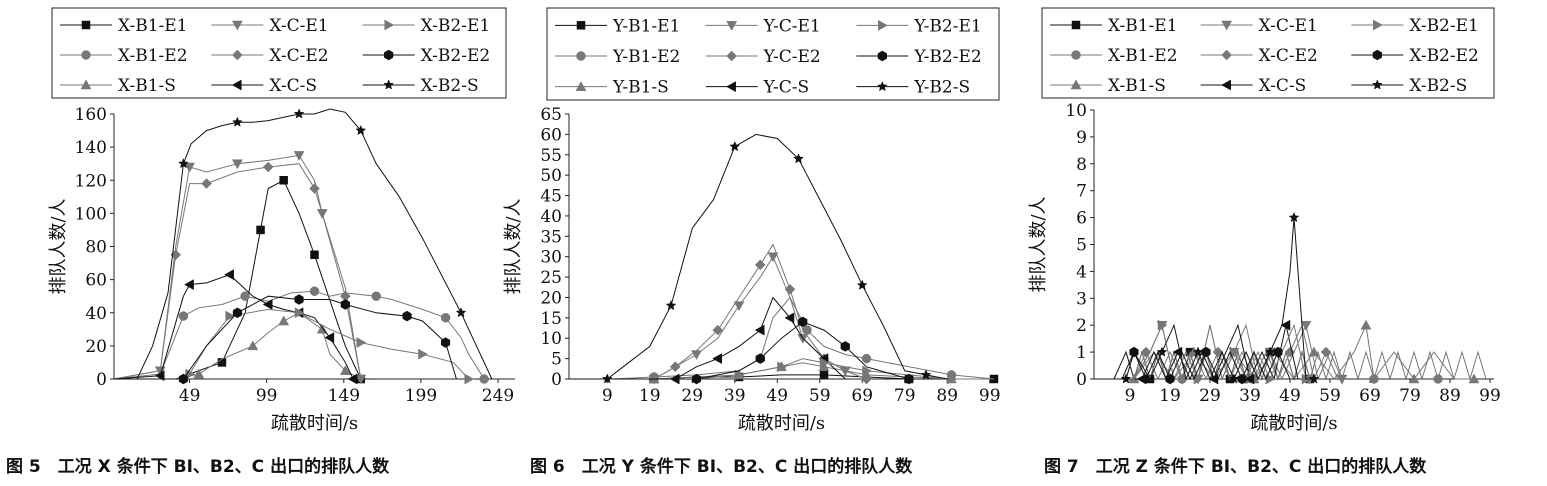 Image resolution: width=1547 pixels, height=486 pixels. I want to click on x-tick-label: 199, so click(421, 396).